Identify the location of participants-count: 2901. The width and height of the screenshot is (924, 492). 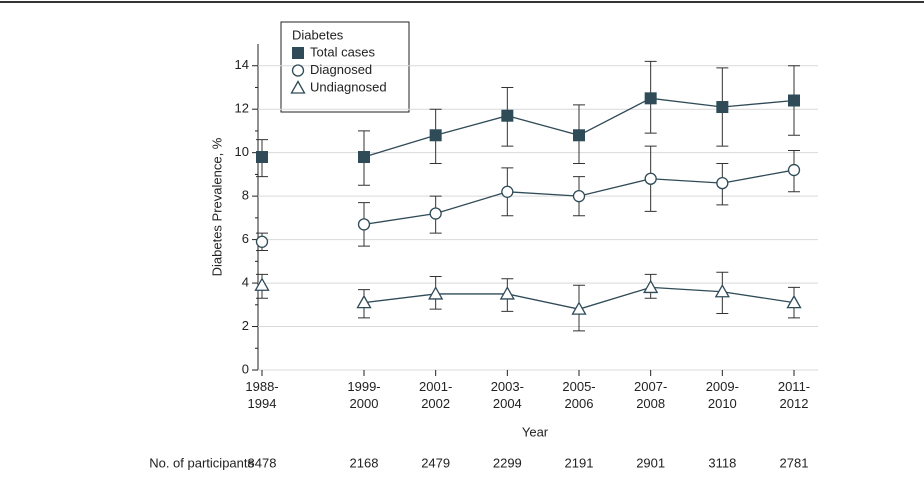
(650, 462).